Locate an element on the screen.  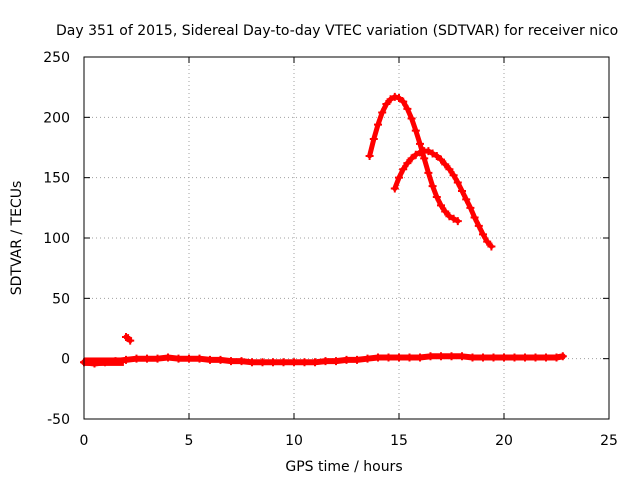
y-tick-label: 50 is located at coordinates (61, 299).